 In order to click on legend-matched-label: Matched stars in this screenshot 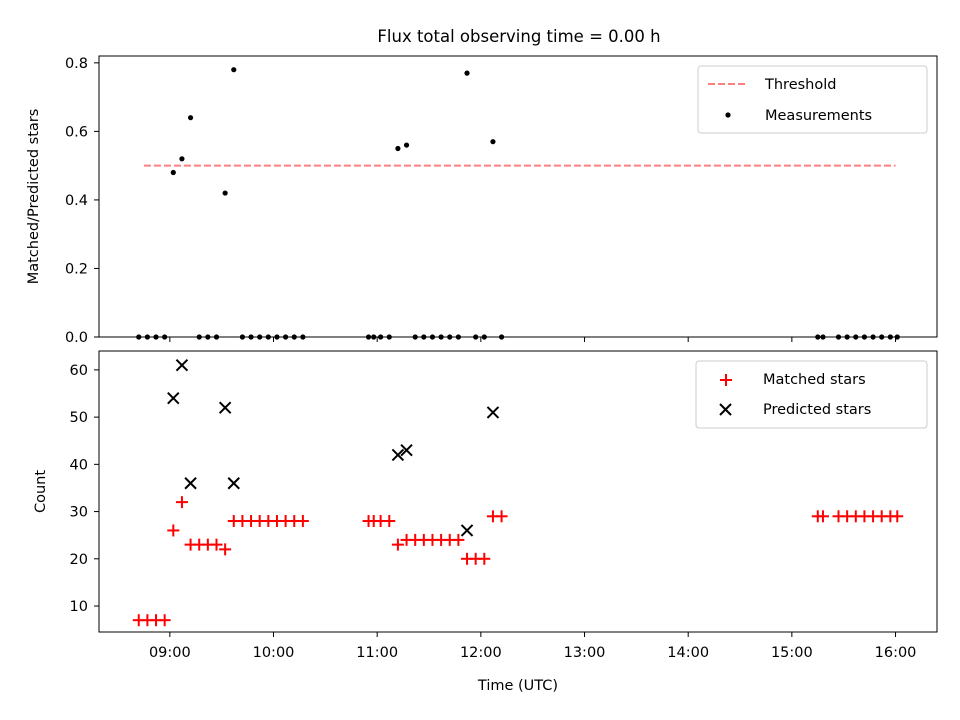, I will do `click(814, 380)`.